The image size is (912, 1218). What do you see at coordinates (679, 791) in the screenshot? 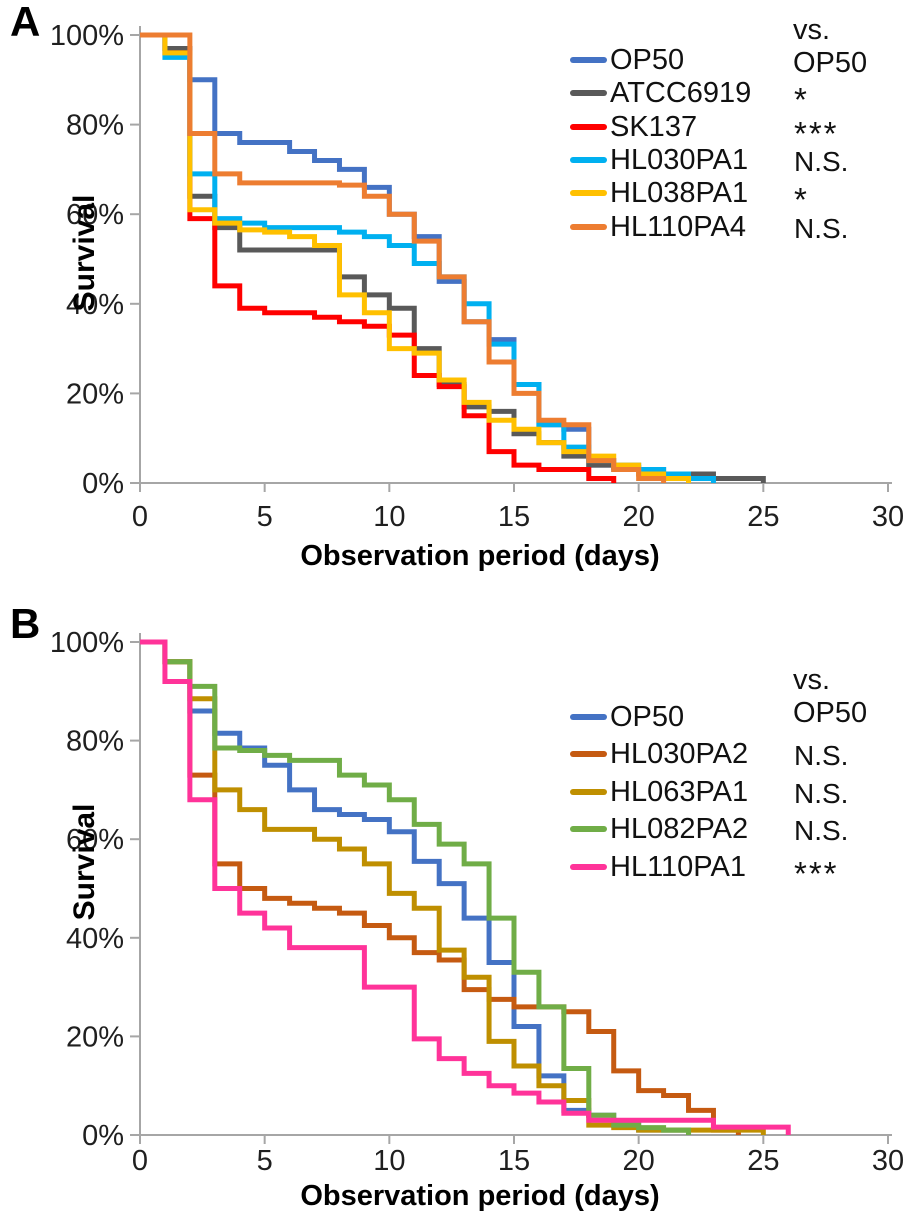
I see `legend-label: HL063PA1` at bounding box center [679, 791].